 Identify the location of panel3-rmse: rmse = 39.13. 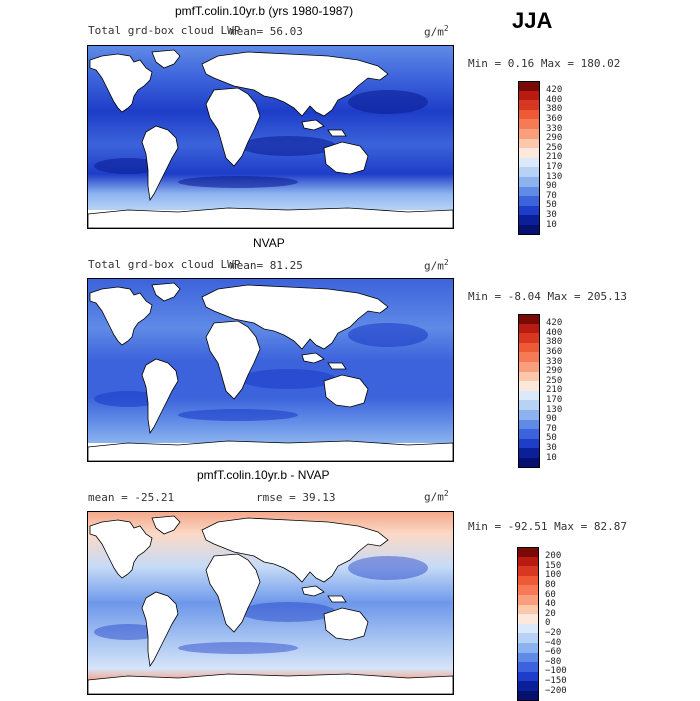
(296, 497).